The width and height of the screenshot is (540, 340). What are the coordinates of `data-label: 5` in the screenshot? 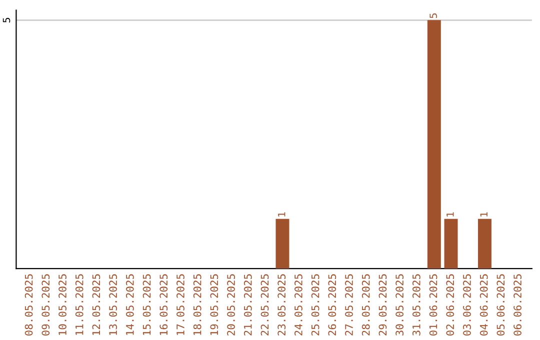 It's located at (433, 15).